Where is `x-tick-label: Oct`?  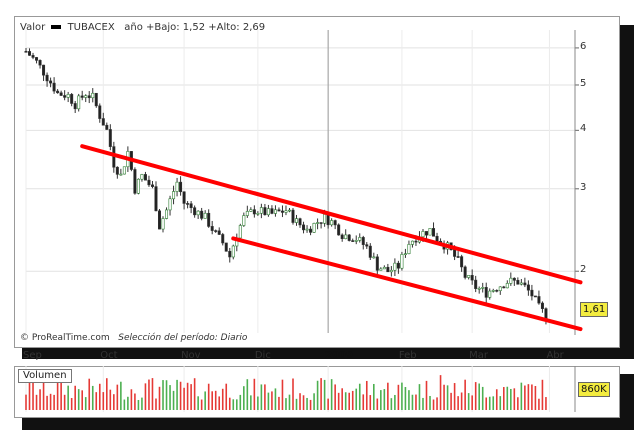
x-tick-label: Oct is located at coordinates (109, 355).